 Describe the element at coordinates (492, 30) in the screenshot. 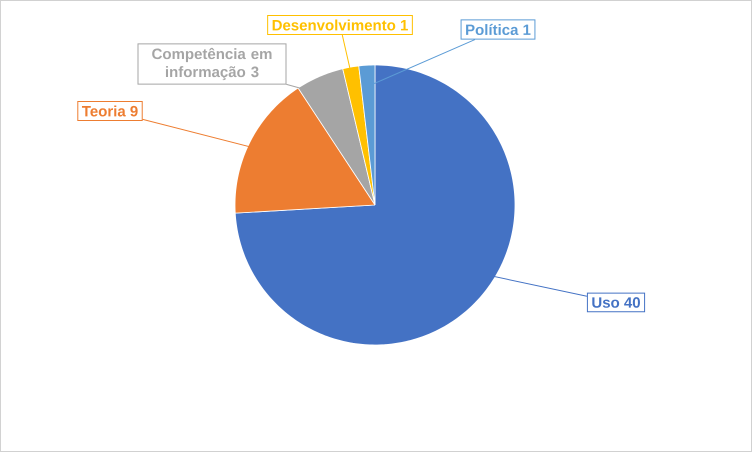

I see `slice-label: Política` at that location.